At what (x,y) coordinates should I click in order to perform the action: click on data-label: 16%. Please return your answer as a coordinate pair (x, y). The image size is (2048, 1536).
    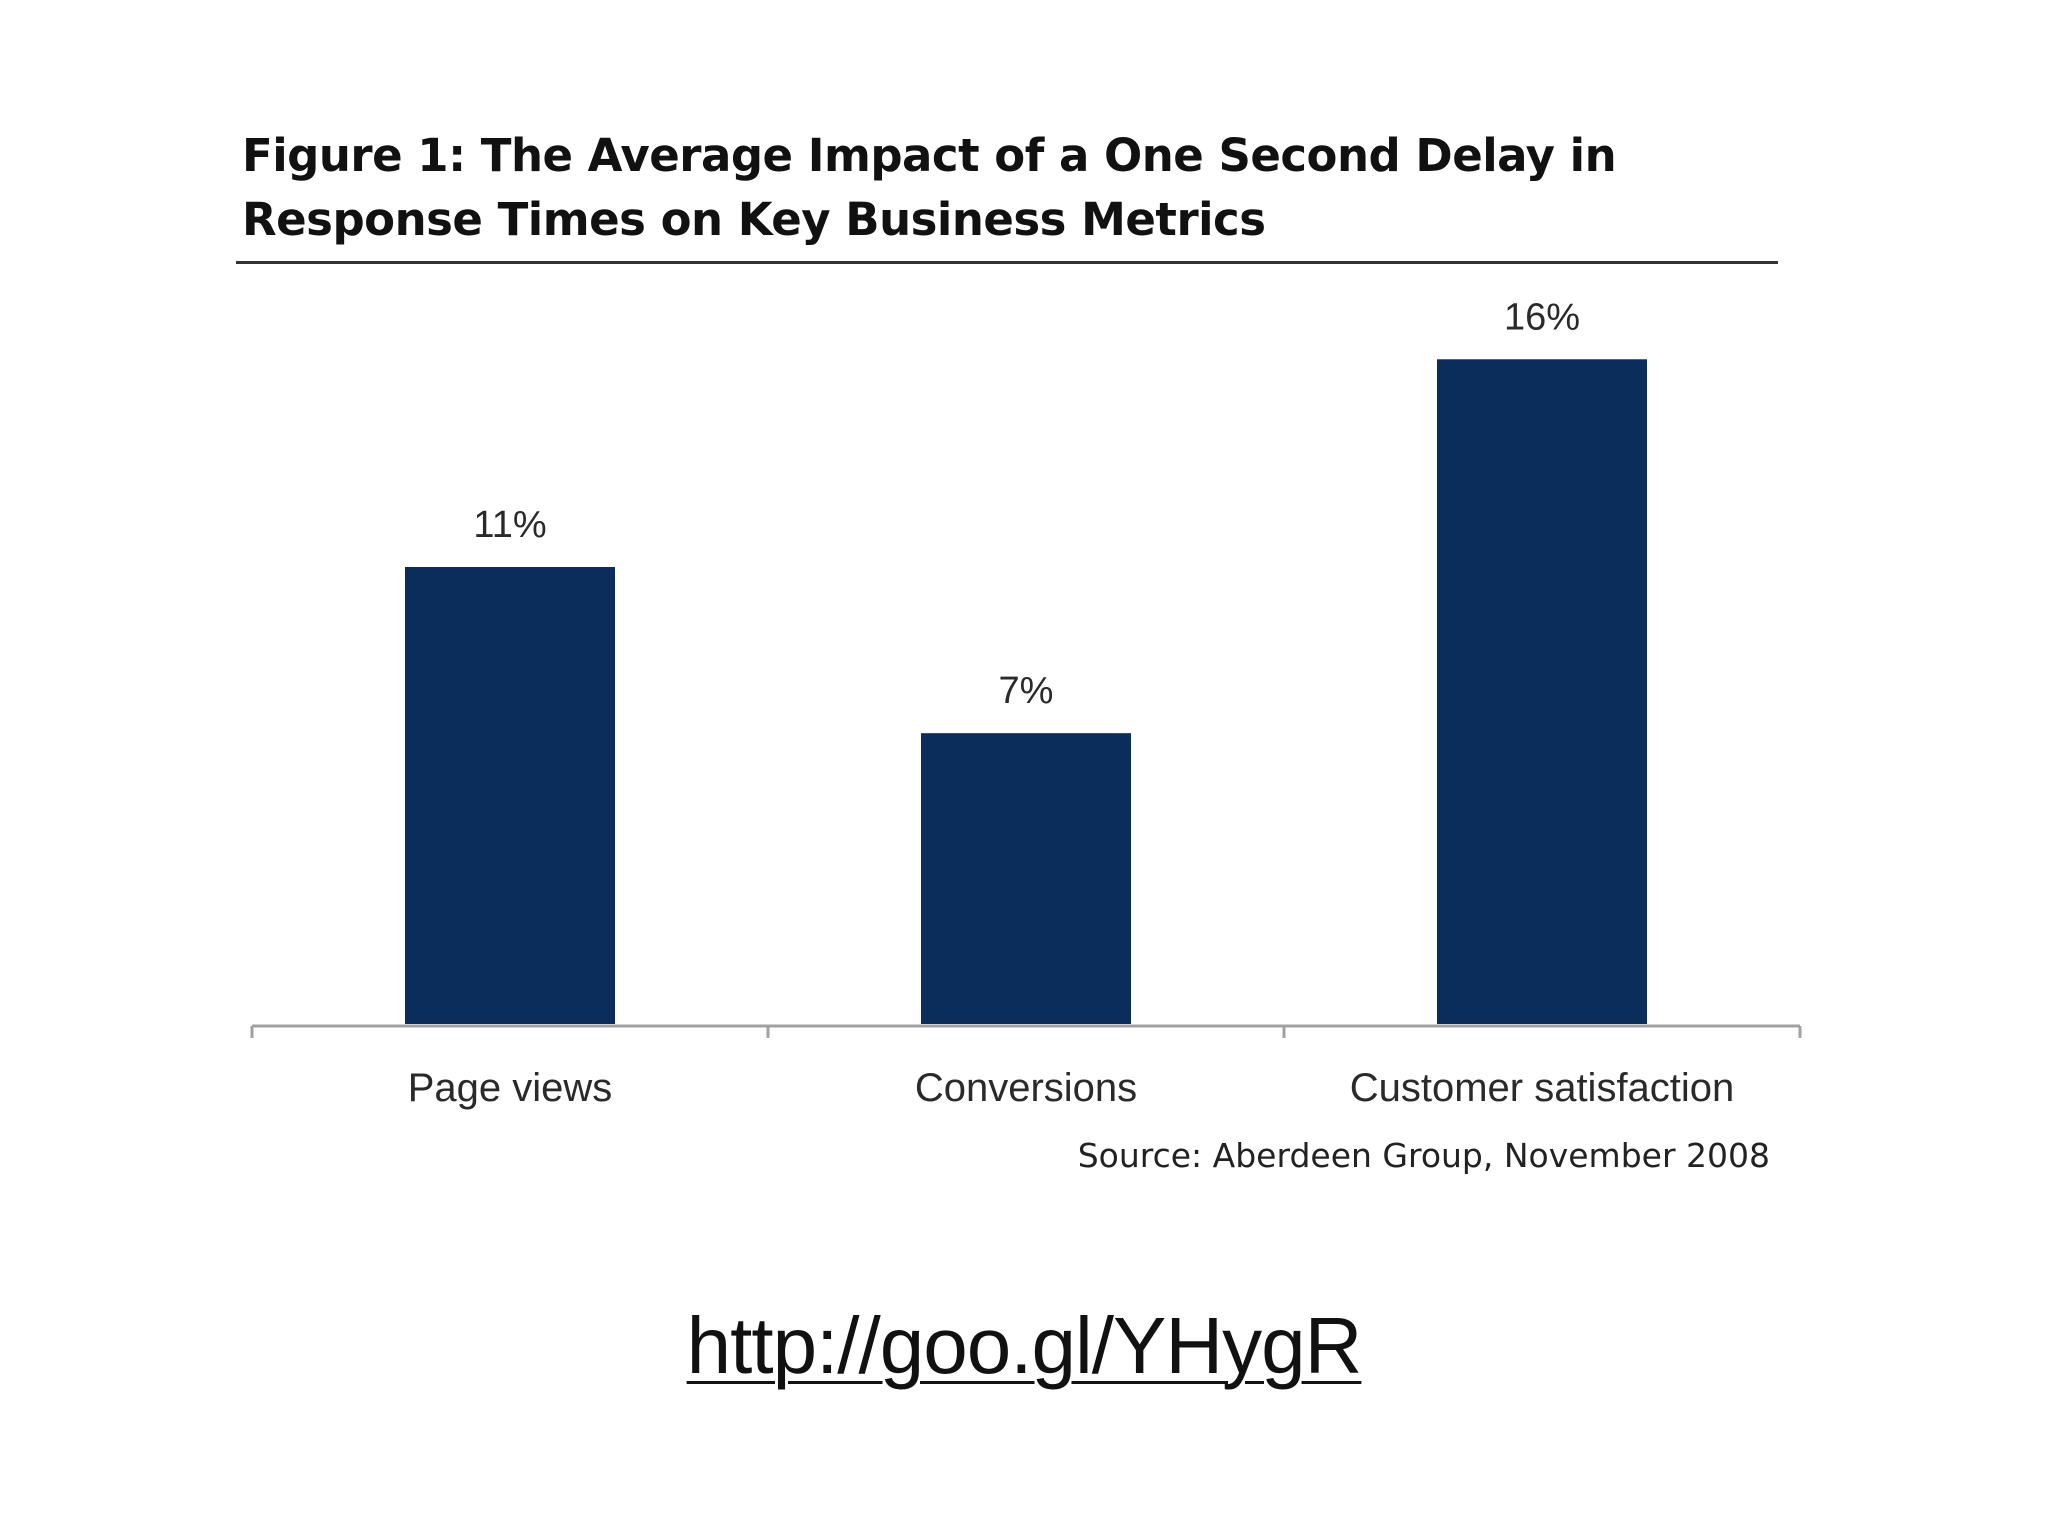
    Looking at the image, I should click on (1542, 317).